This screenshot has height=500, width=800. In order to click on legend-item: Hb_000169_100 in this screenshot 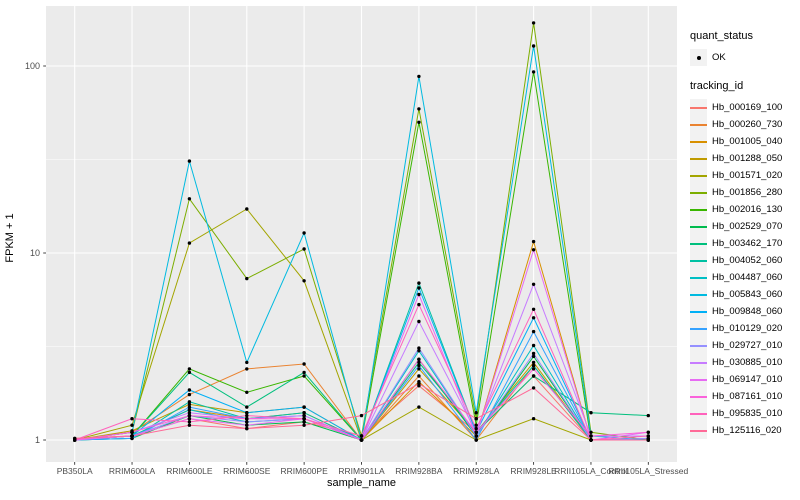, I will do `click(744, 107)`.